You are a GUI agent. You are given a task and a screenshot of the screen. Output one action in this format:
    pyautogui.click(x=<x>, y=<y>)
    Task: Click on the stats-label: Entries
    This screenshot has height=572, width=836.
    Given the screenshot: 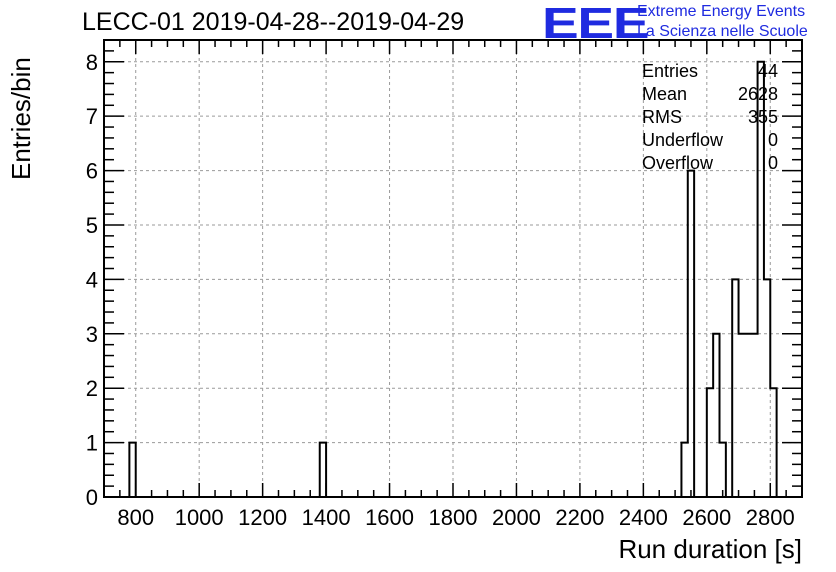 What is the action you would take?
    pyautogui.click(x=670, y=71)
    